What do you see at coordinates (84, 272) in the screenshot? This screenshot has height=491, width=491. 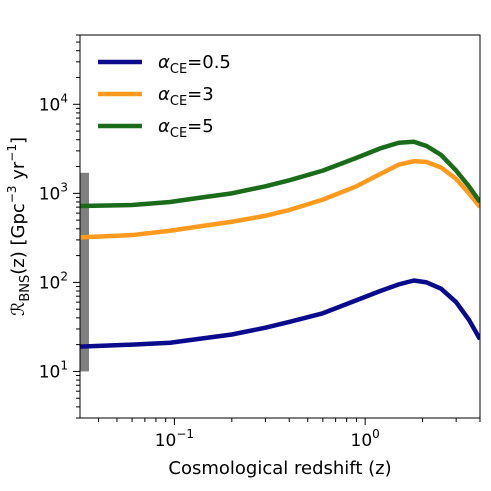 I see `observed-rate-range-bar` at bounding box center [84, 272].